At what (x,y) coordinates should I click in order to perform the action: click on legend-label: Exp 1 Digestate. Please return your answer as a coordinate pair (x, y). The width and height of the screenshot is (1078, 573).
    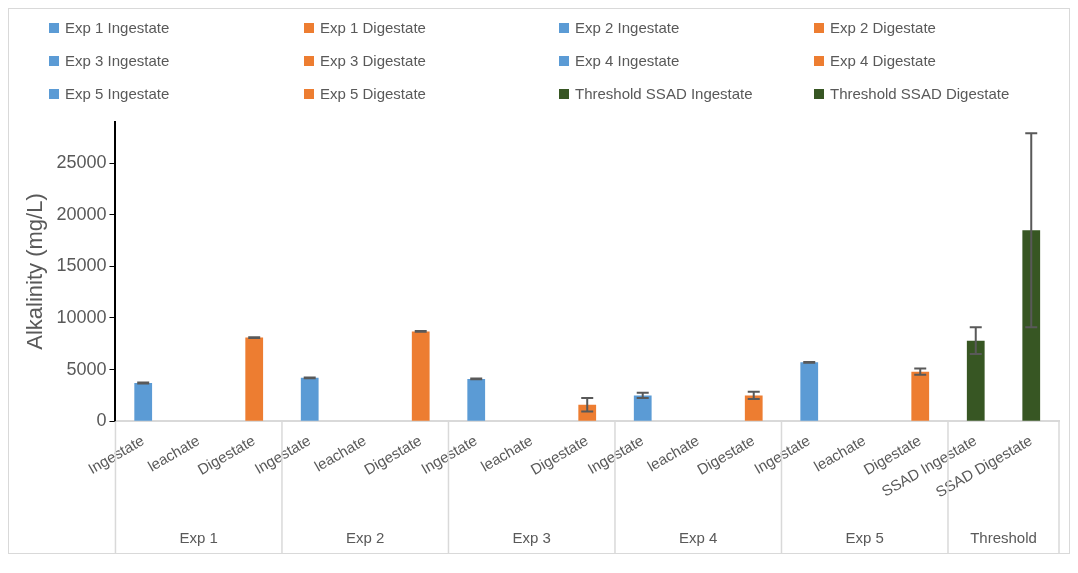
    Looking at the image, I should click on (373, 27).